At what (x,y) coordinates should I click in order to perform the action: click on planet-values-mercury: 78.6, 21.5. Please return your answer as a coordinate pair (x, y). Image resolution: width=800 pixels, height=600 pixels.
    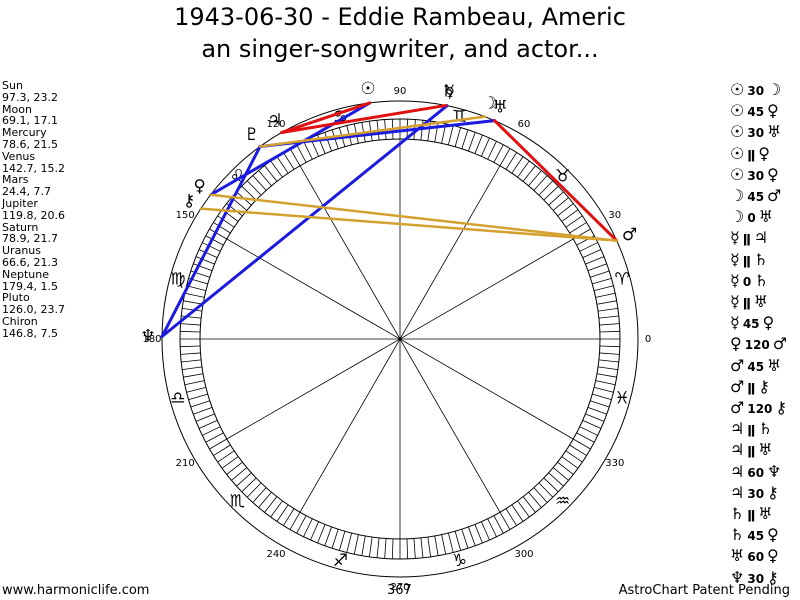
    Looking at the image, I should click on (30, 144).